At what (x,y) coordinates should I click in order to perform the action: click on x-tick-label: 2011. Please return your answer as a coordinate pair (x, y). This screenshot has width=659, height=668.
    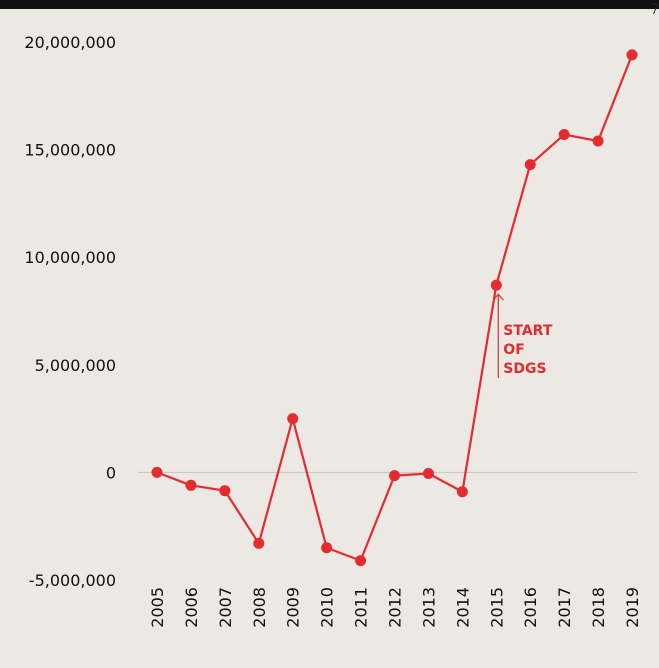
    Looking at the image, I should click on (361, 607).